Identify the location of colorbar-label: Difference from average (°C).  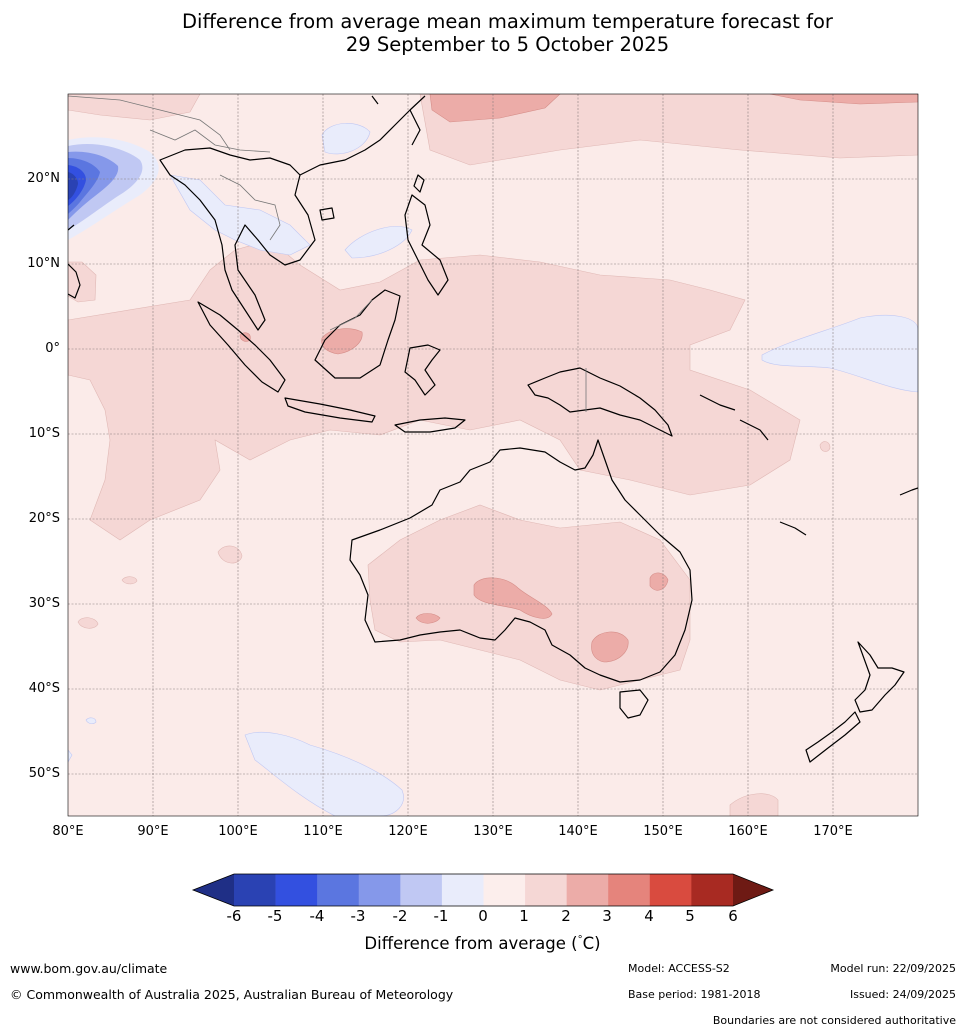
(482, 943).